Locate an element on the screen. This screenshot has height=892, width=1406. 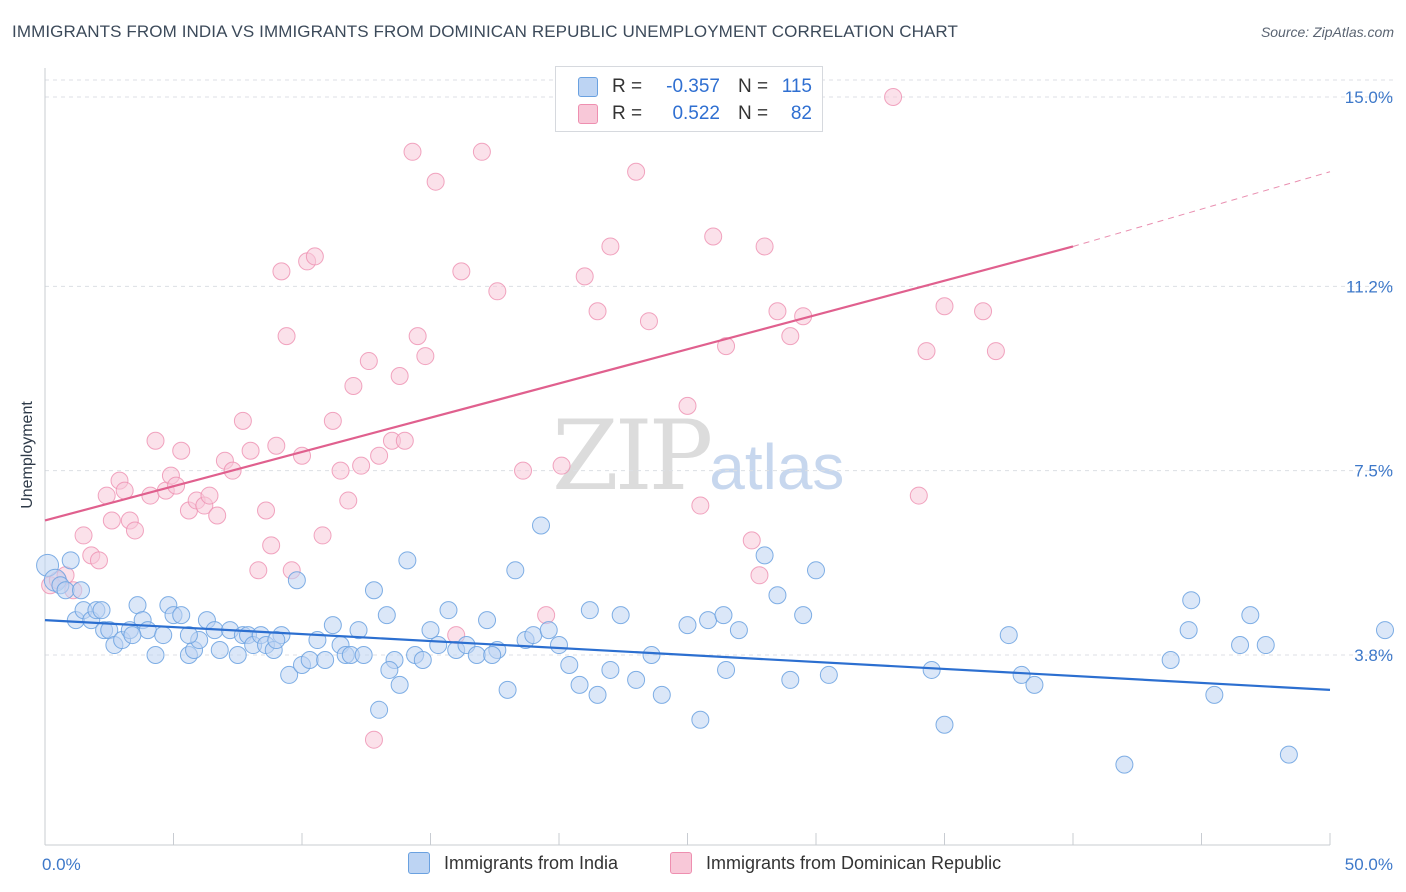
legend-row-dominican: R = 0.522 N = 82 is located at coordinates (695, 114).